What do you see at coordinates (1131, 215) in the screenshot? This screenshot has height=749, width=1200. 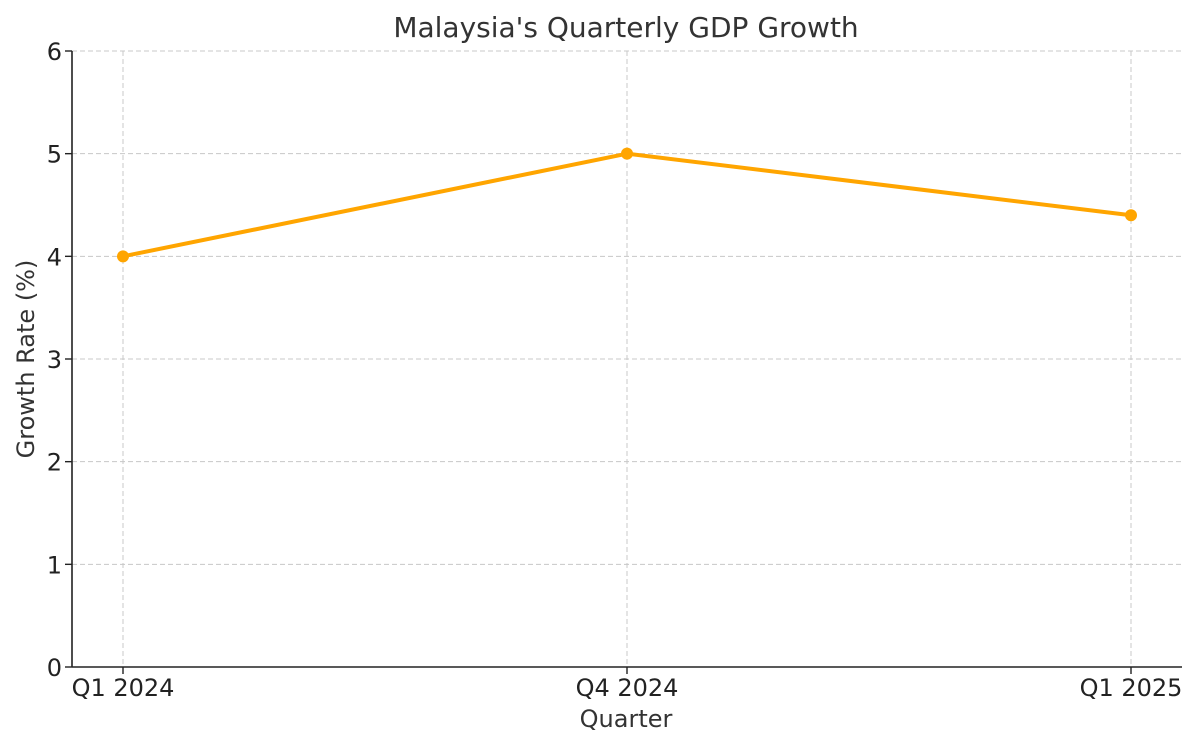 I see `data-point-q1-2025` at bounding box center [1131, 215].